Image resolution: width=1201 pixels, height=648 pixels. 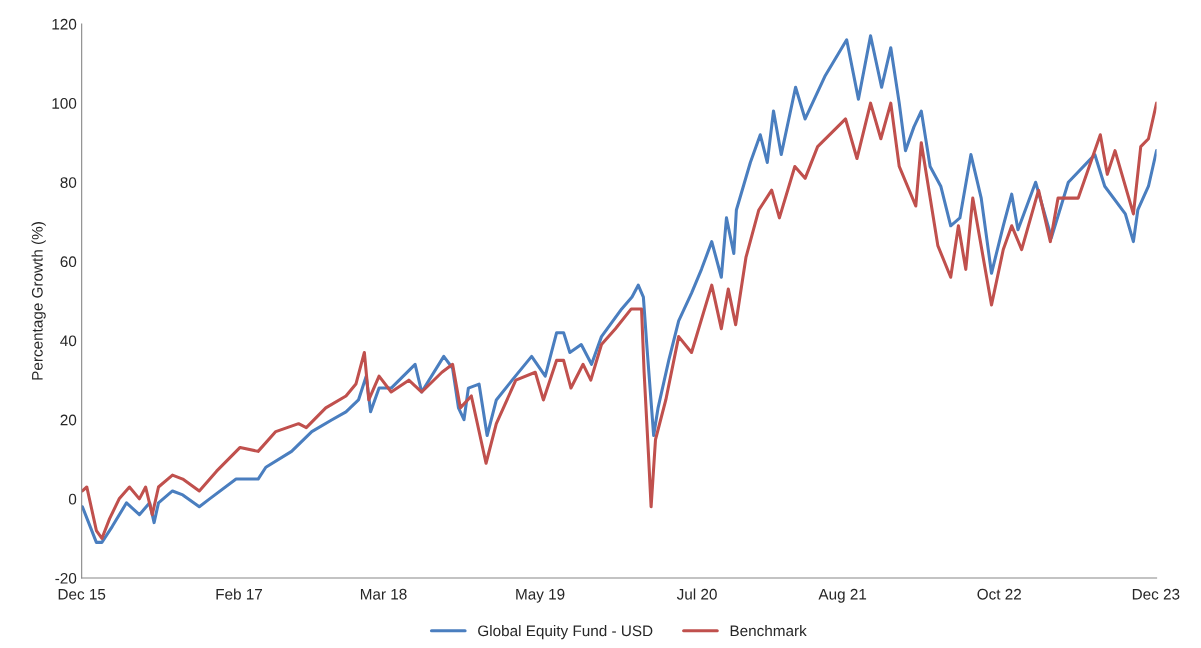 I want to click on y-tick-label: 120, so click(x=64, y=24).